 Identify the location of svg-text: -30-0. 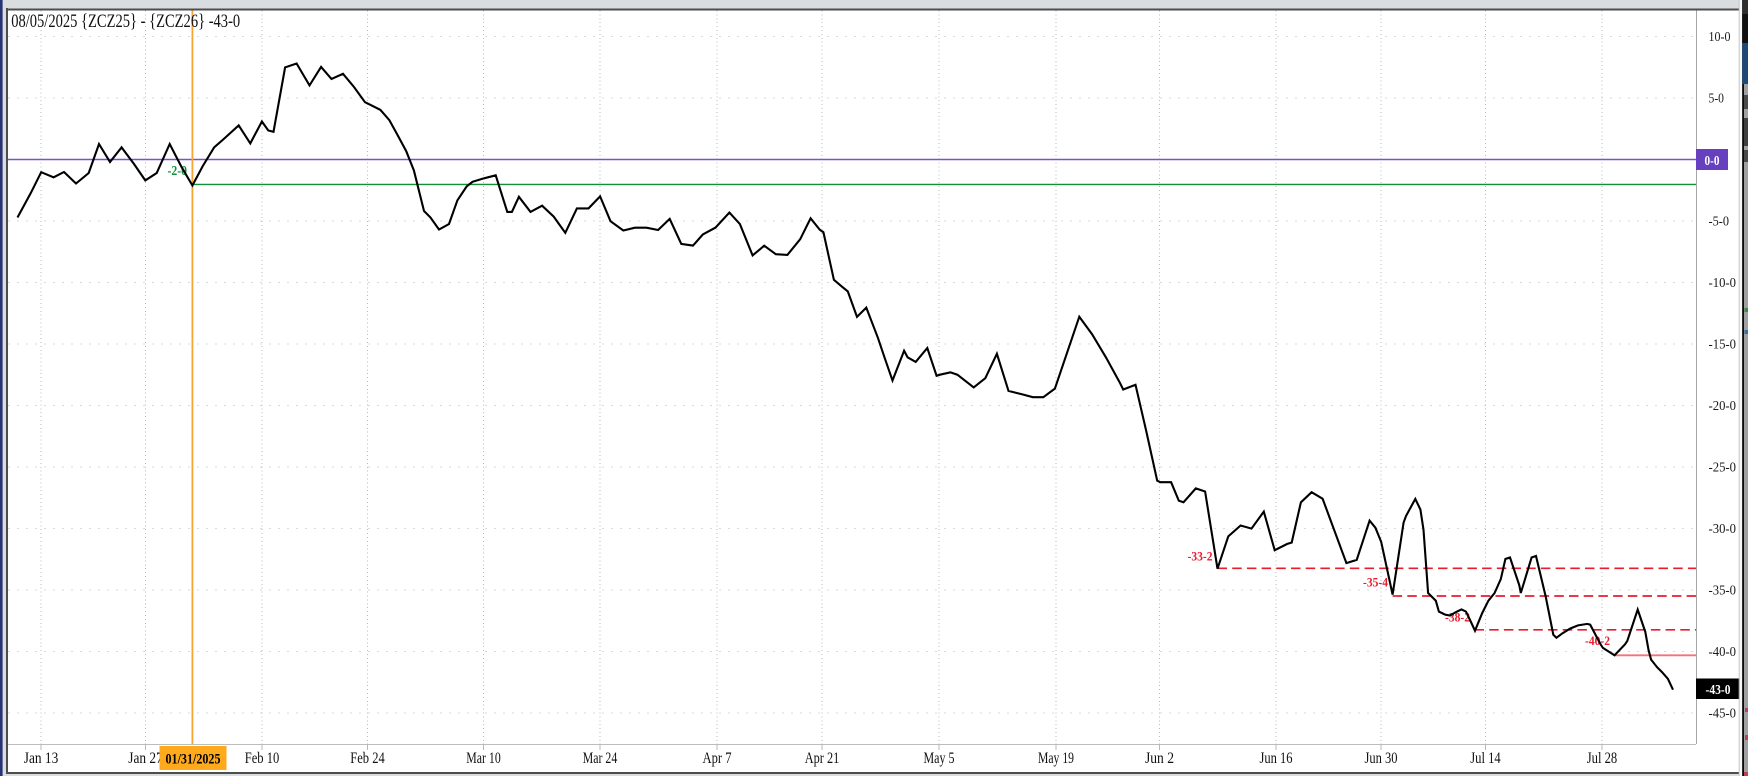
(1723, 528).